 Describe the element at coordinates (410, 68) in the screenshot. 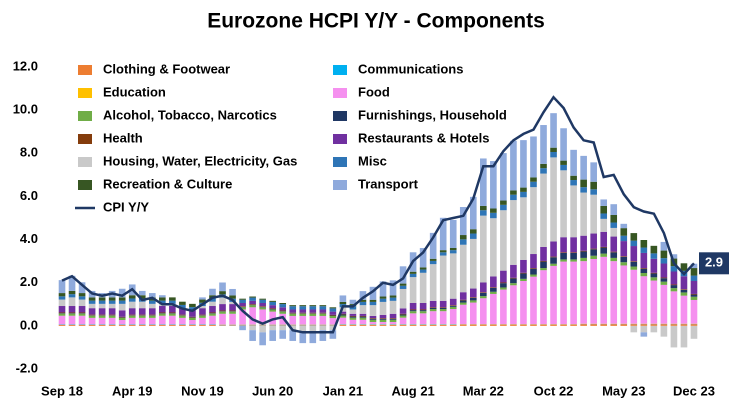

I see `legend-label: Communications` at that location.